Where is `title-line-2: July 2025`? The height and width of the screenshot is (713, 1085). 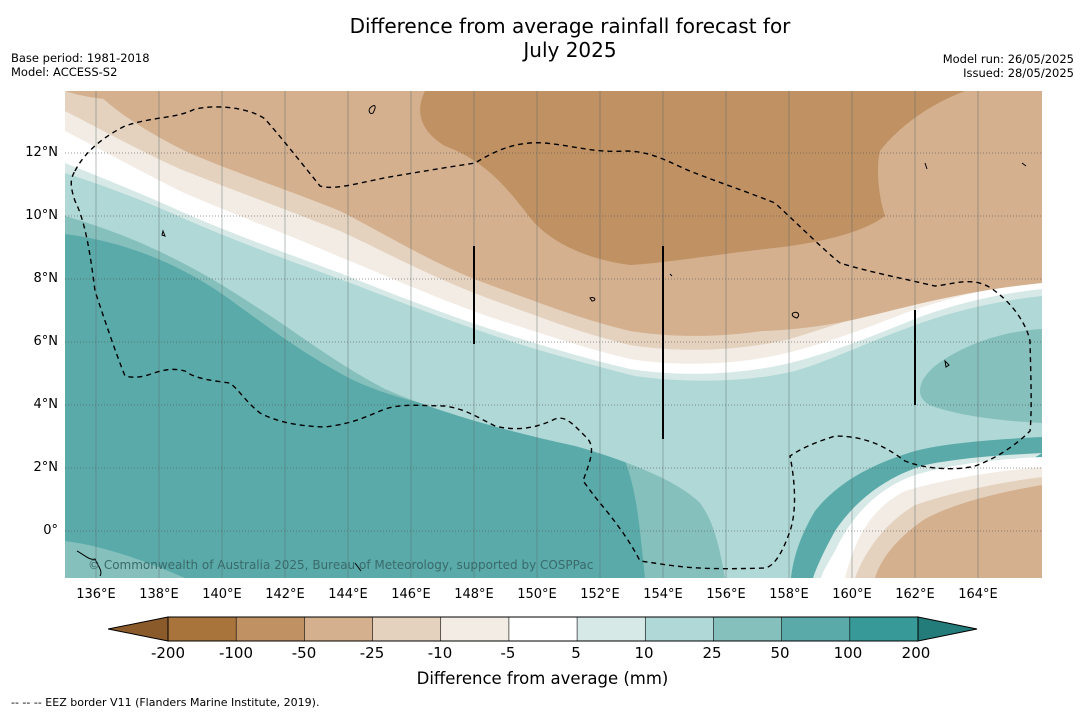
title-line-2: July 2025 is located at coordinates (570, 50).